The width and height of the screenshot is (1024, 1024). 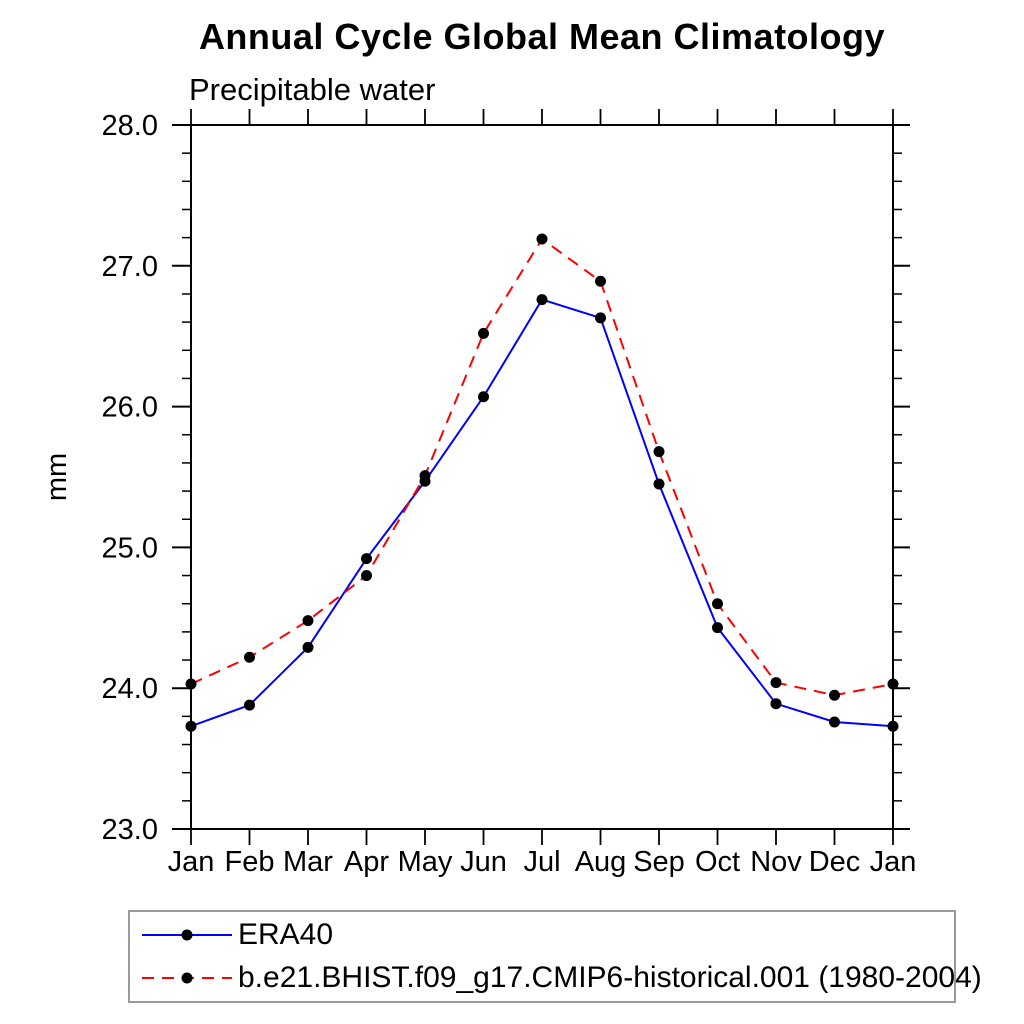 I want to click on y-axis-tick-label: 27.0, so click(x=130, y=267).